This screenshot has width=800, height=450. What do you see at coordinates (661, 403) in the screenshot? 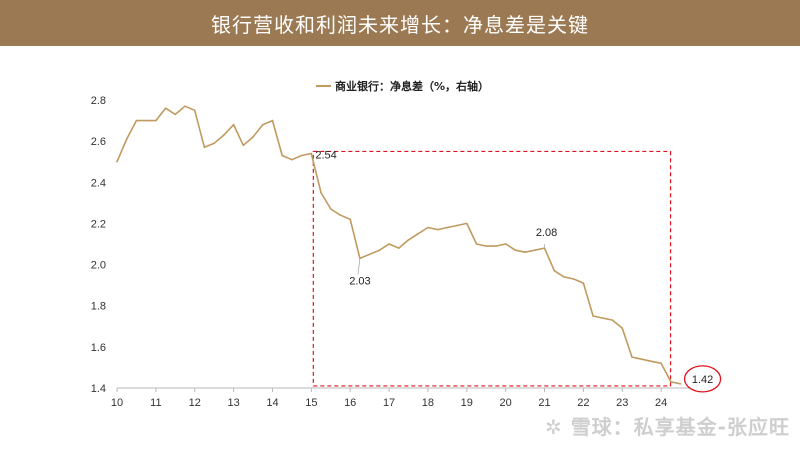
I see `x-tick-label: 24` at bounding box center [661, 403].